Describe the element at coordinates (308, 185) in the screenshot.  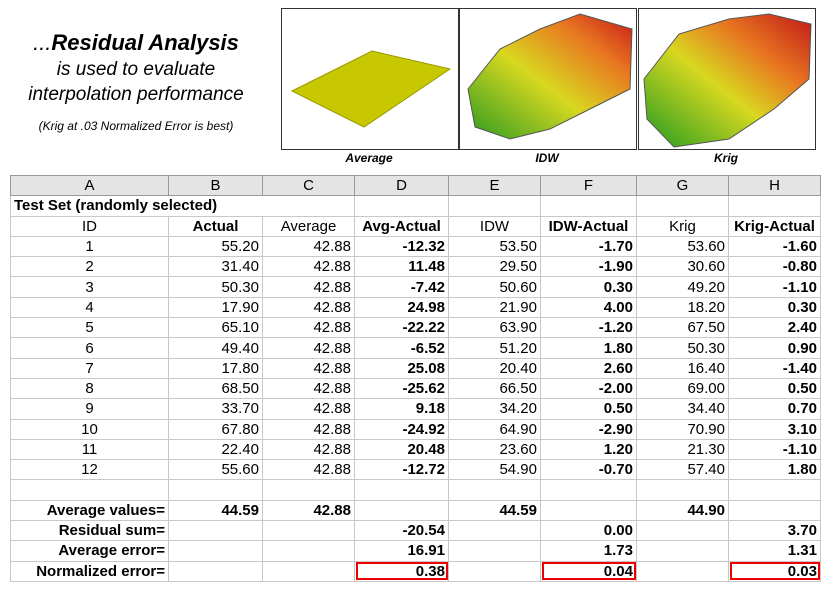
I see `column-letter: C` at that location.